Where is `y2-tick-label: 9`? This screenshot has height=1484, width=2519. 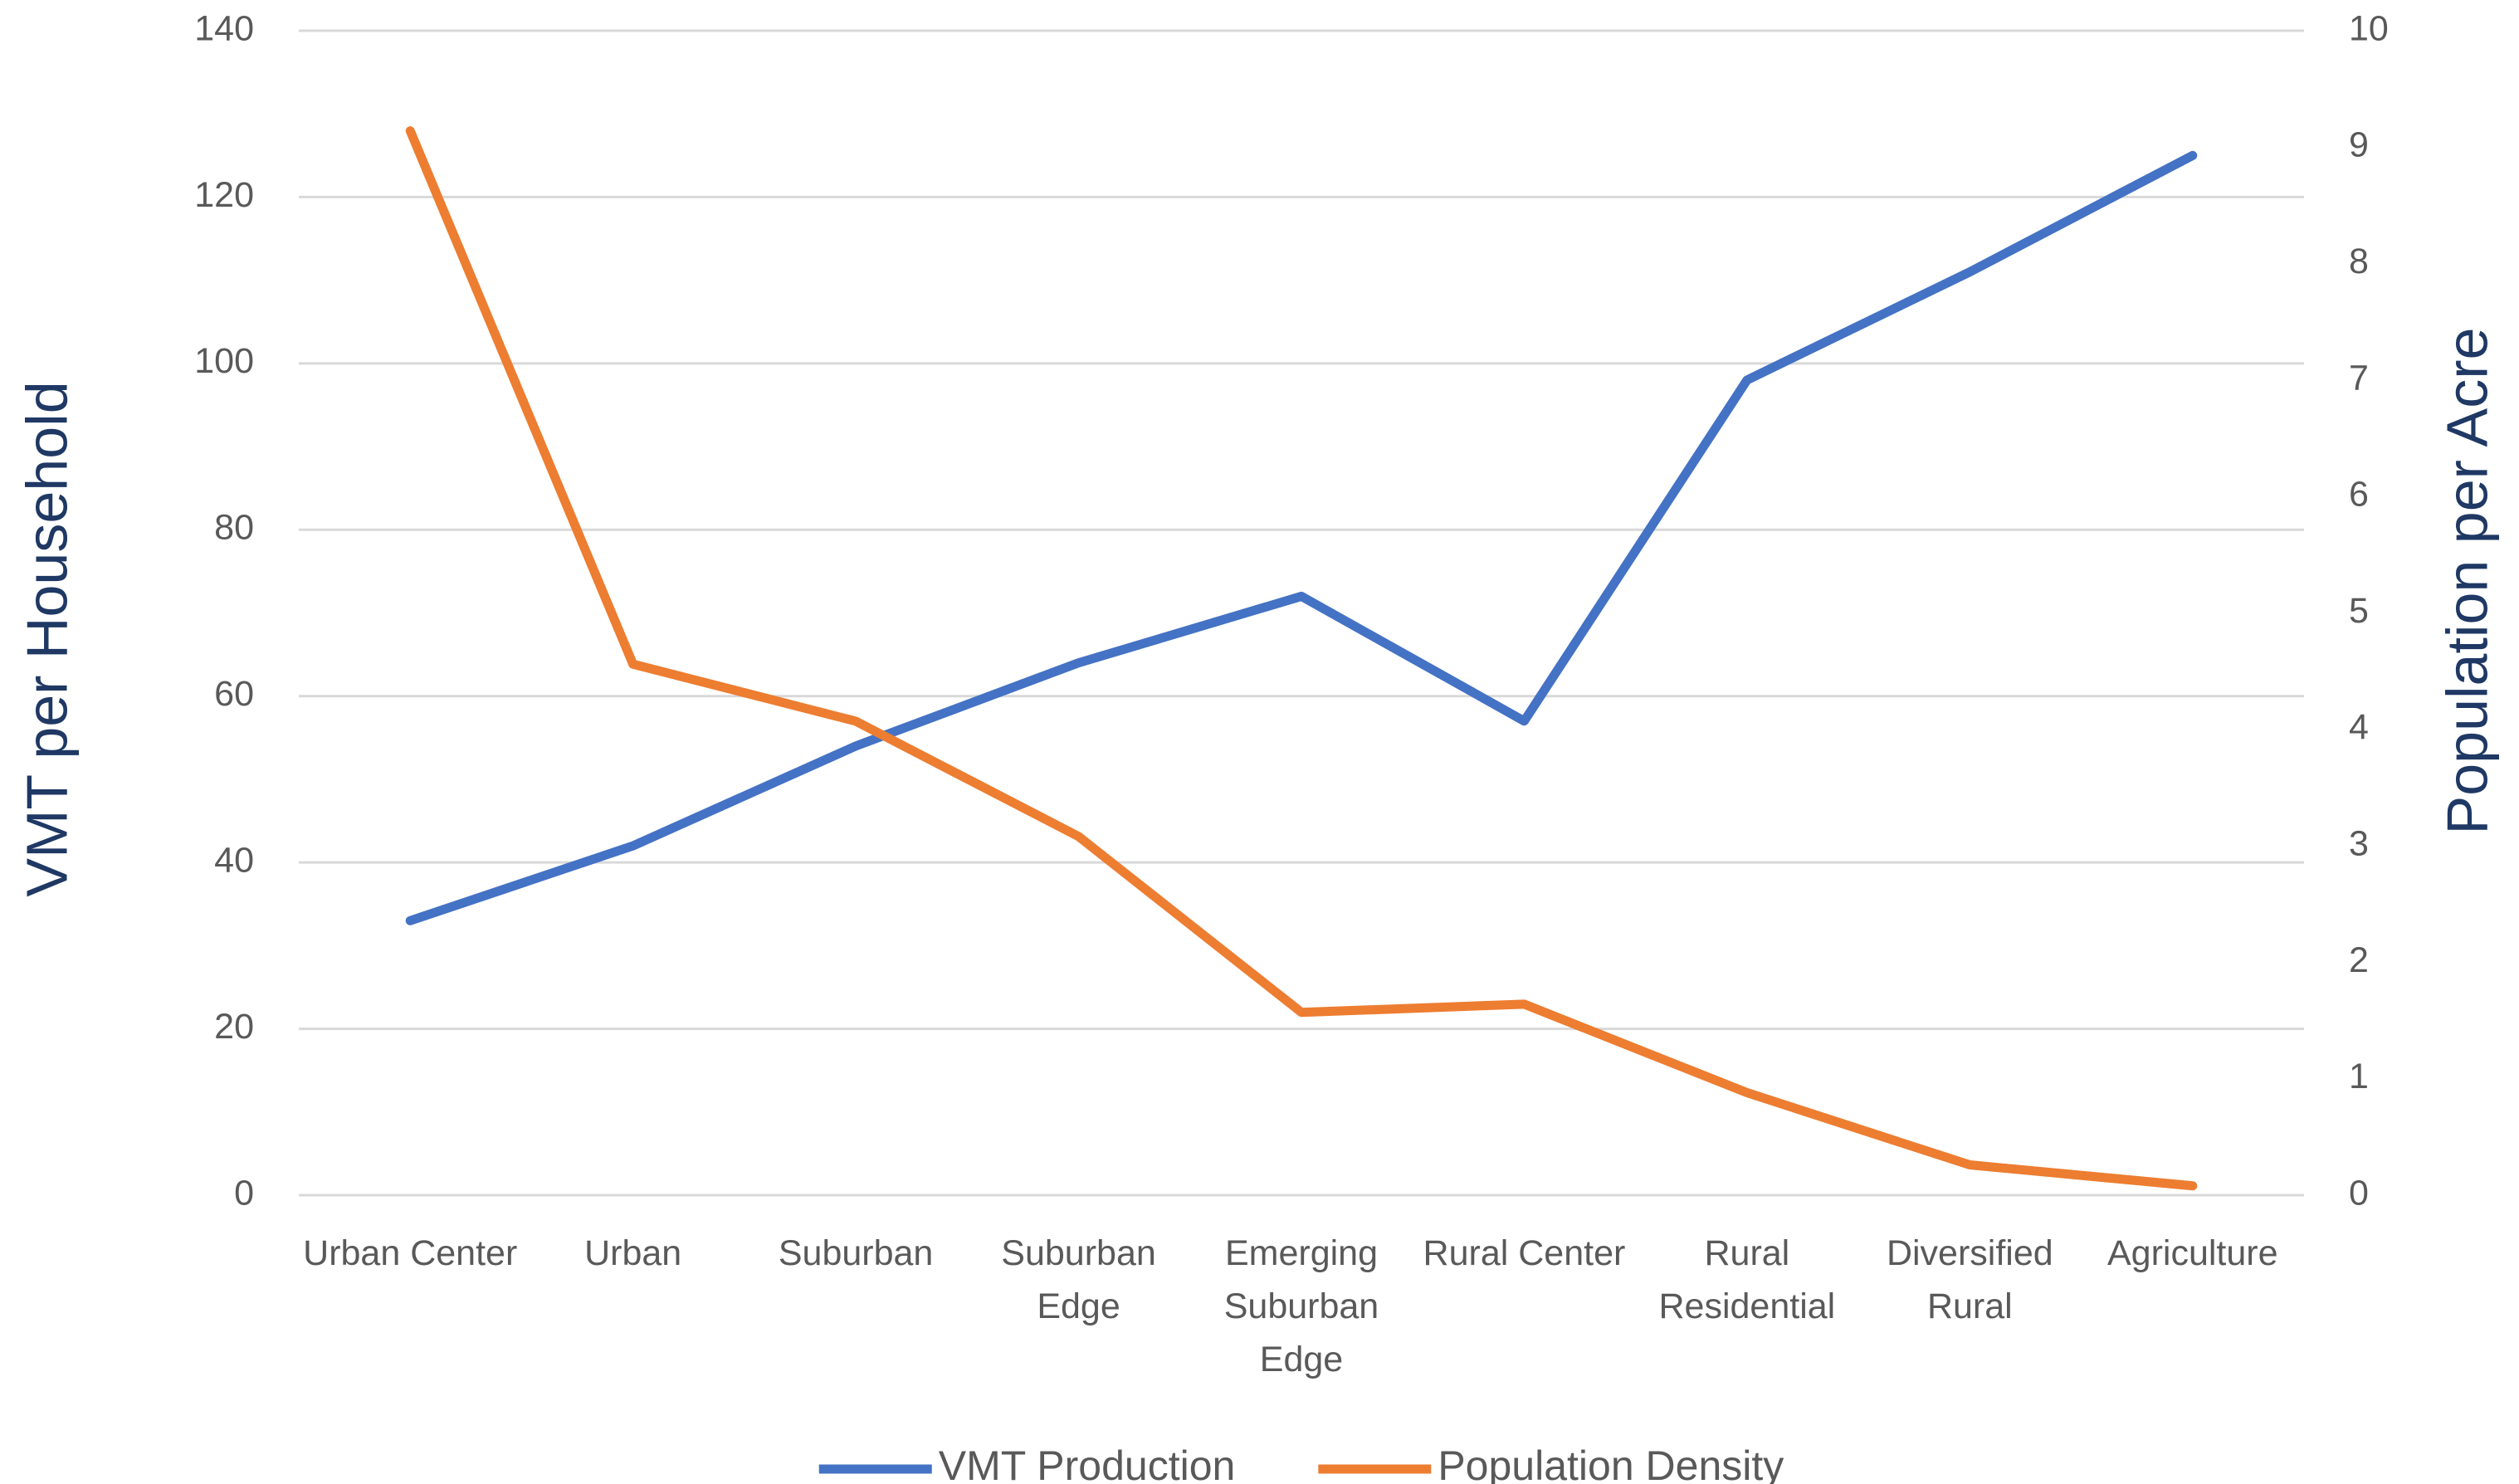
y2-tick-label: 9 is located at coordinates (2359, 145).